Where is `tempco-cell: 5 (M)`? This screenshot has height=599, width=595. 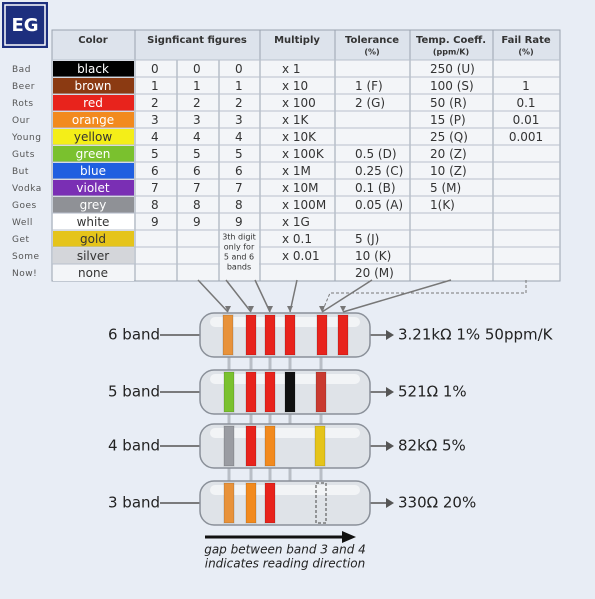 tempco-cell: 5 (M) is located at coordinates (445, 188).